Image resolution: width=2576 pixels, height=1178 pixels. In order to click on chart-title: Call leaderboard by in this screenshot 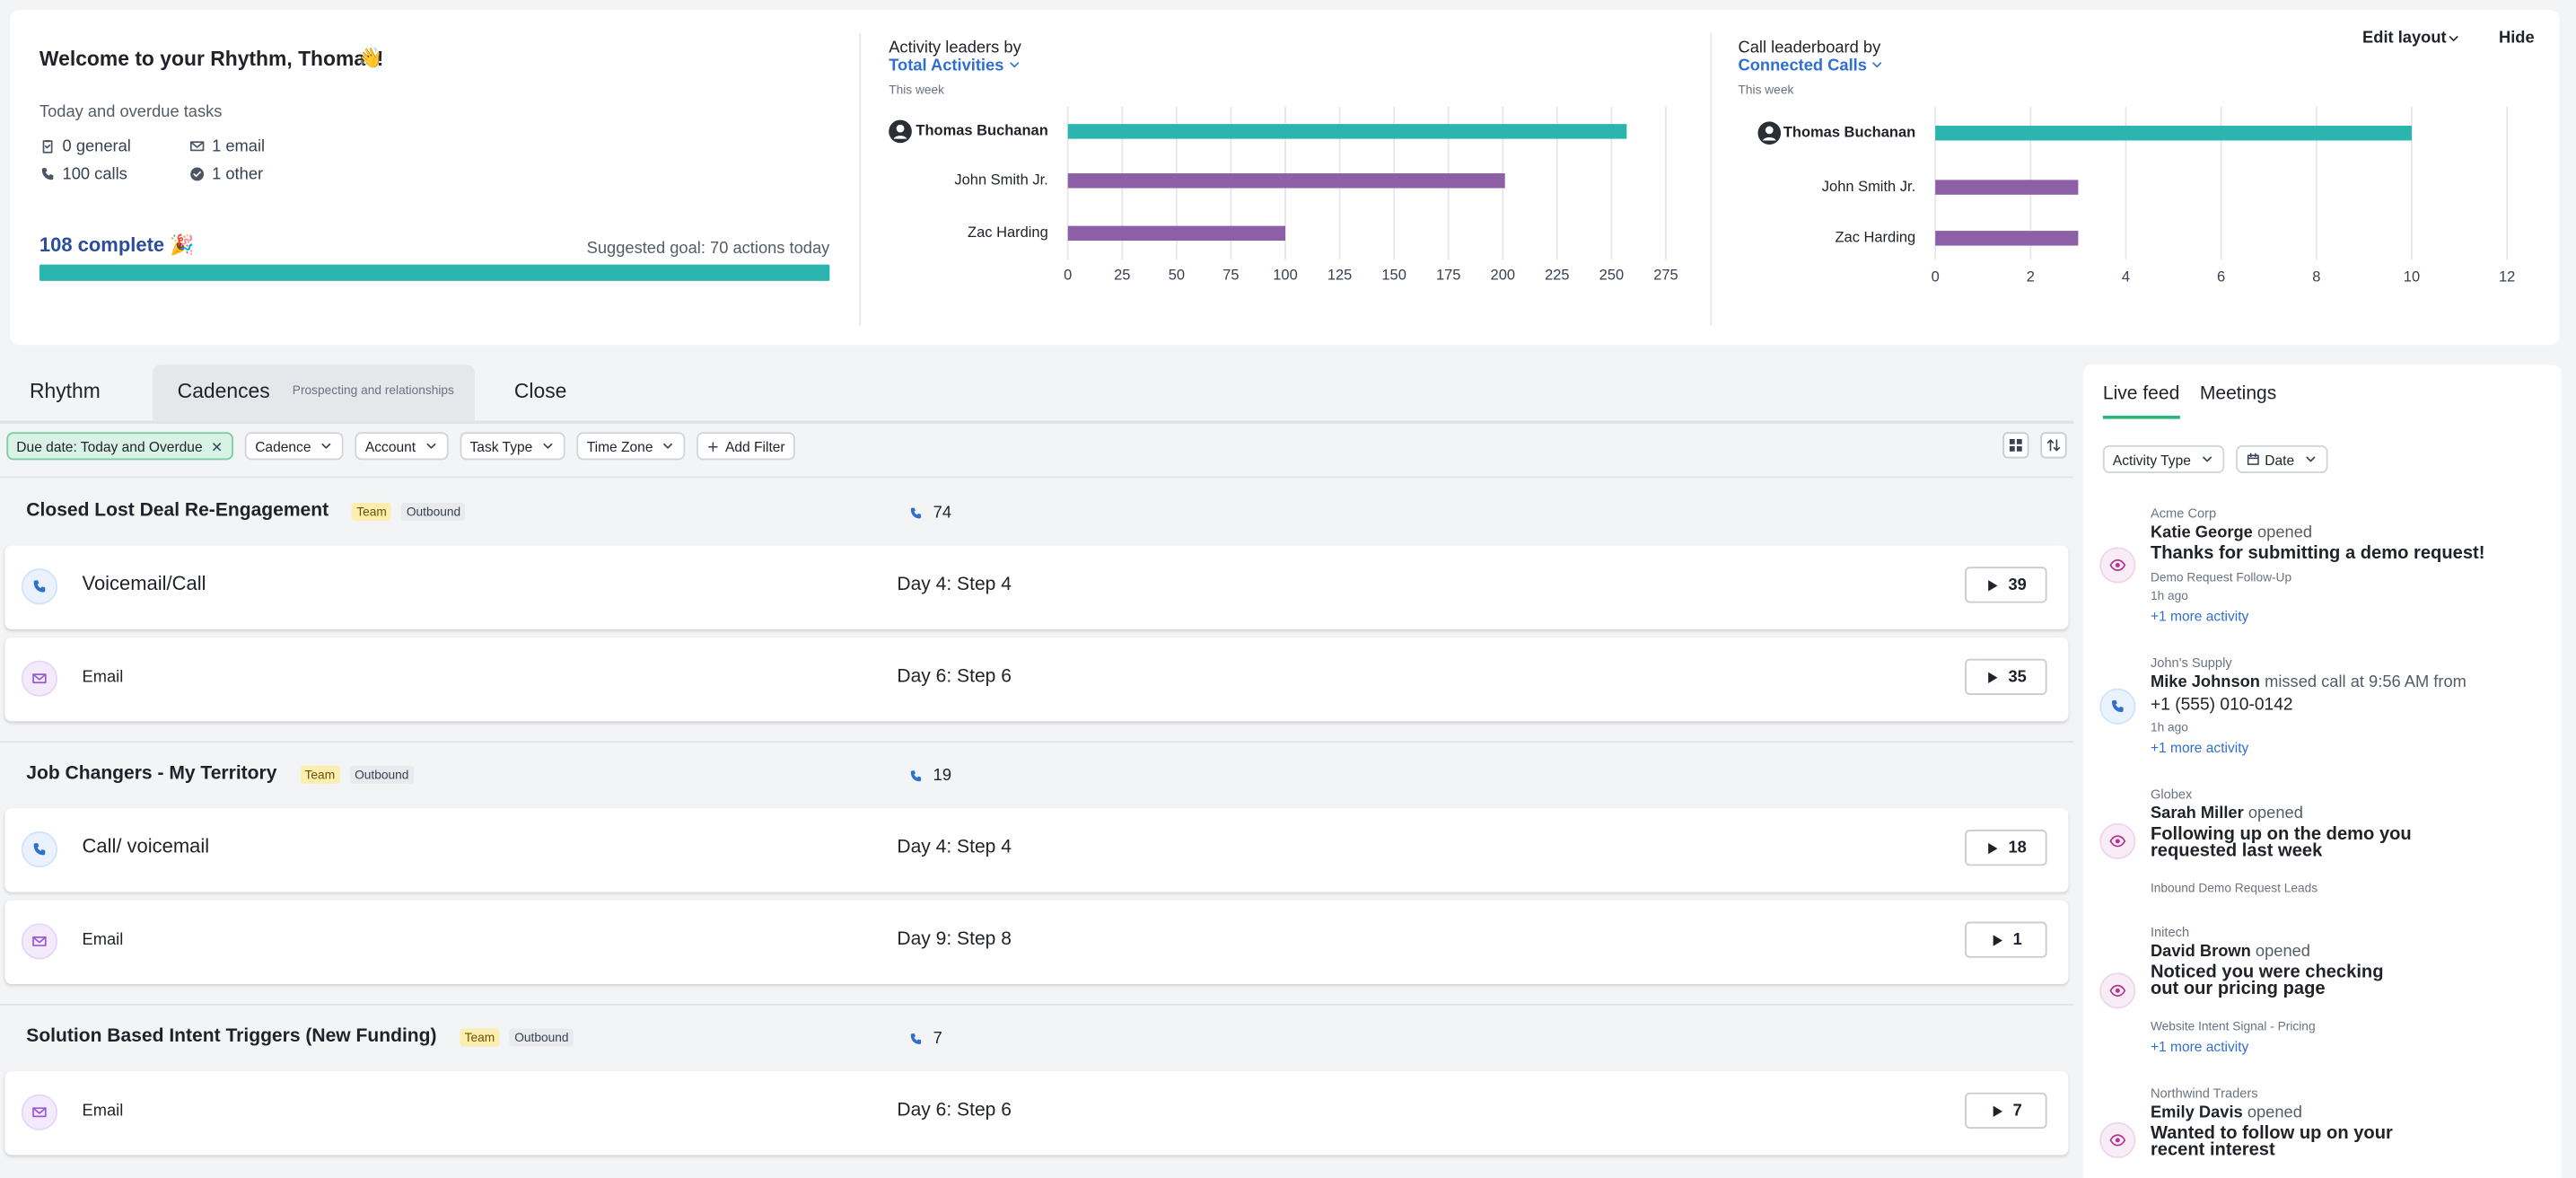, I will do `click(1809, 48)`.